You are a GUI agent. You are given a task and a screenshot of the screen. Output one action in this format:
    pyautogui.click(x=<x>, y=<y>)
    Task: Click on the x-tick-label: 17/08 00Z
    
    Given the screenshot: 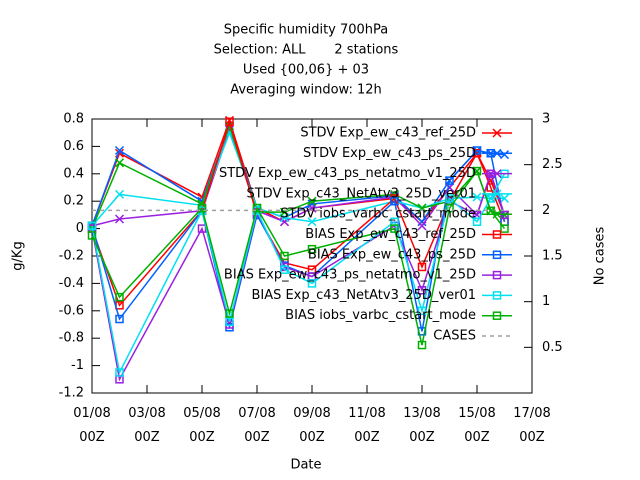 What is the action you would take?
    pyautogui.click(x=531, y=425)
    